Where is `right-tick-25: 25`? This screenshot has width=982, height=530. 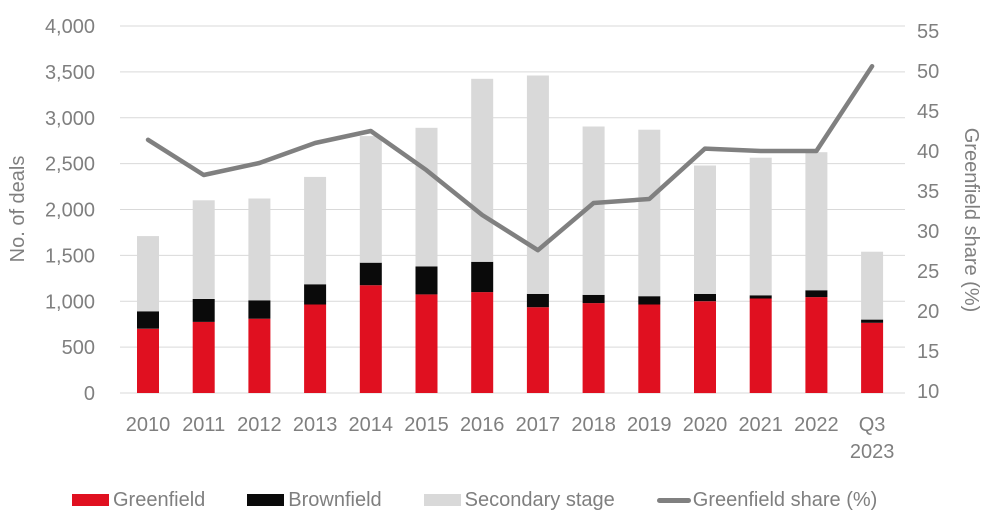
right-tick-25: 25 is located at coordinates (928, 272).